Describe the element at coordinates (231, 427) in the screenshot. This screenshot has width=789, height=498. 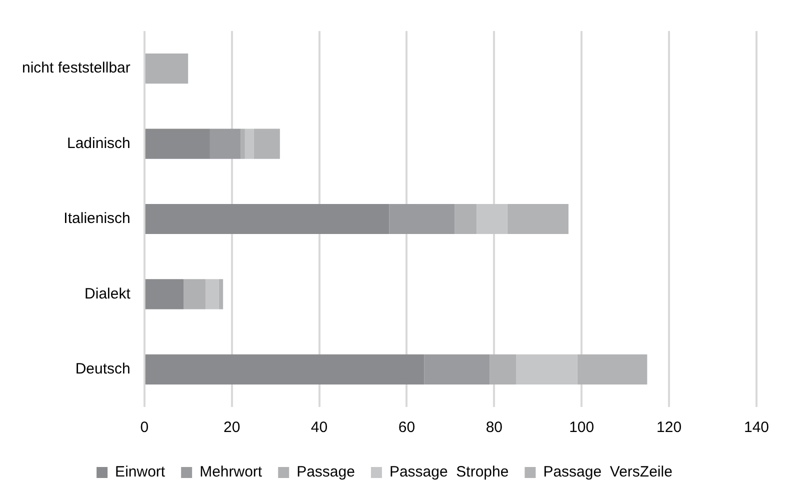
I see `x-tick-label: 20` at that location.